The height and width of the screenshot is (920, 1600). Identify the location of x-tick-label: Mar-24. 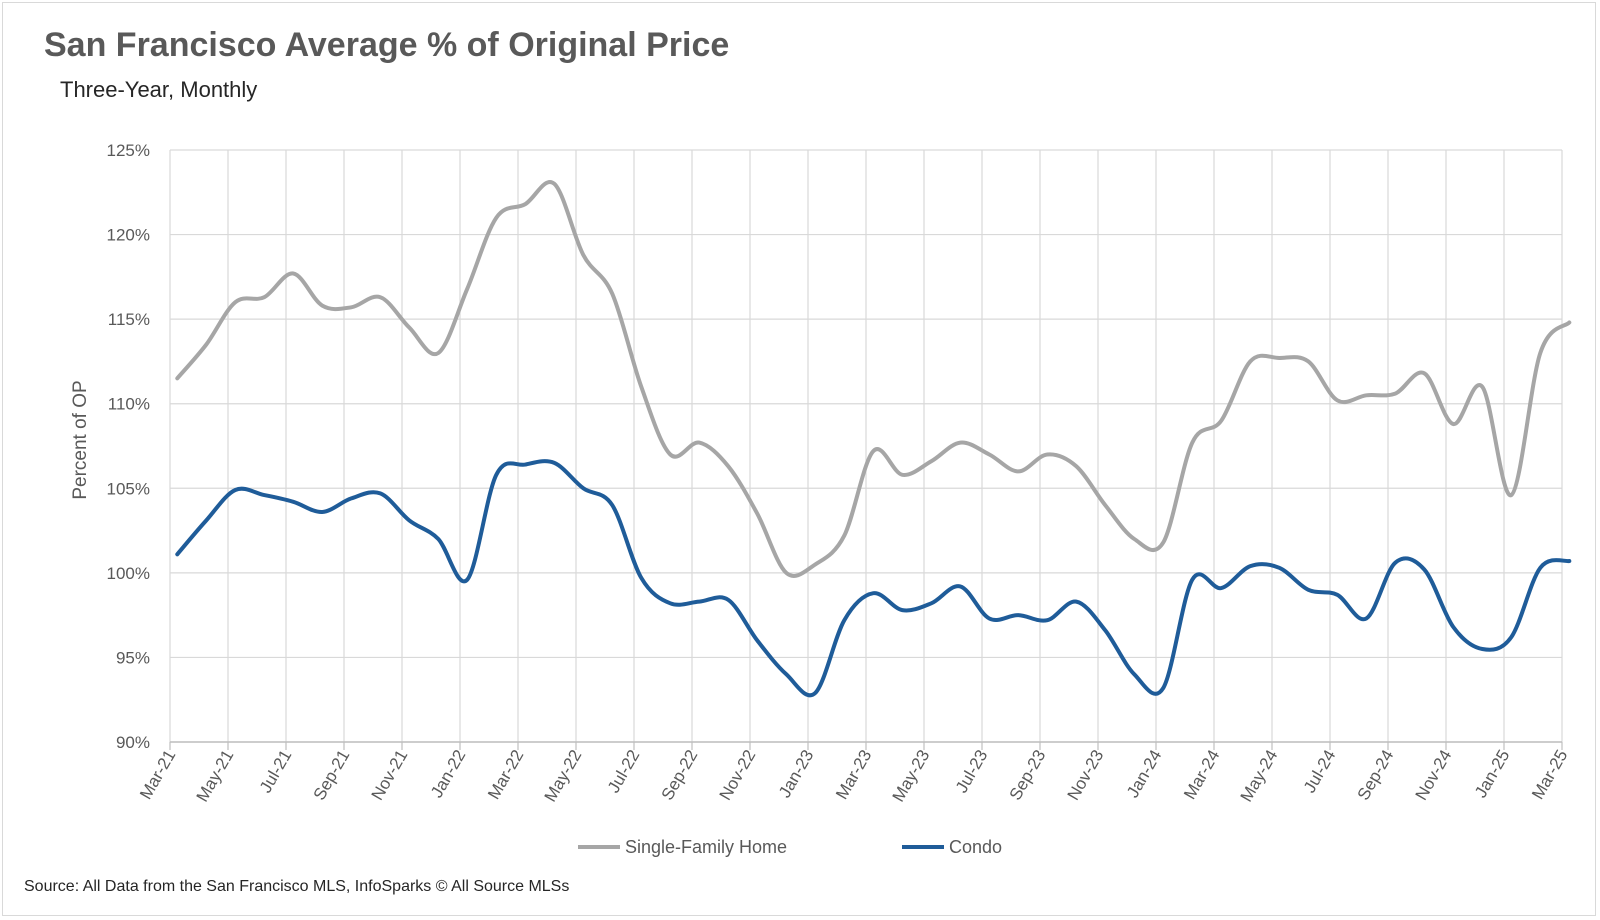
(1201, 775).